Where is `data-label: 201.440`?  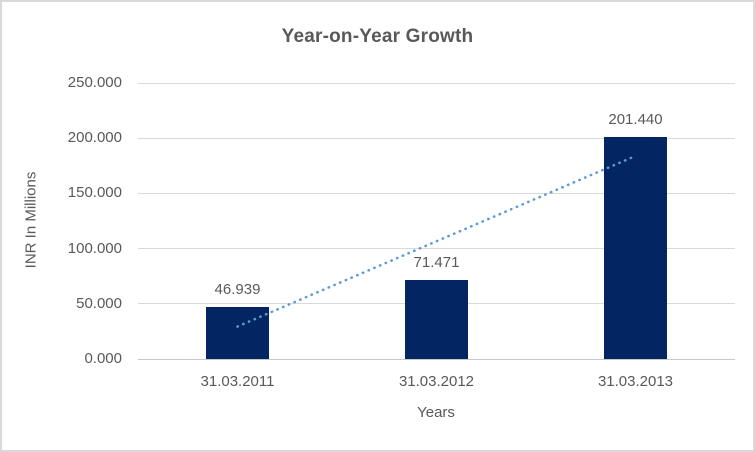
data-label: 201.440 is located at coordinates (635, 119).